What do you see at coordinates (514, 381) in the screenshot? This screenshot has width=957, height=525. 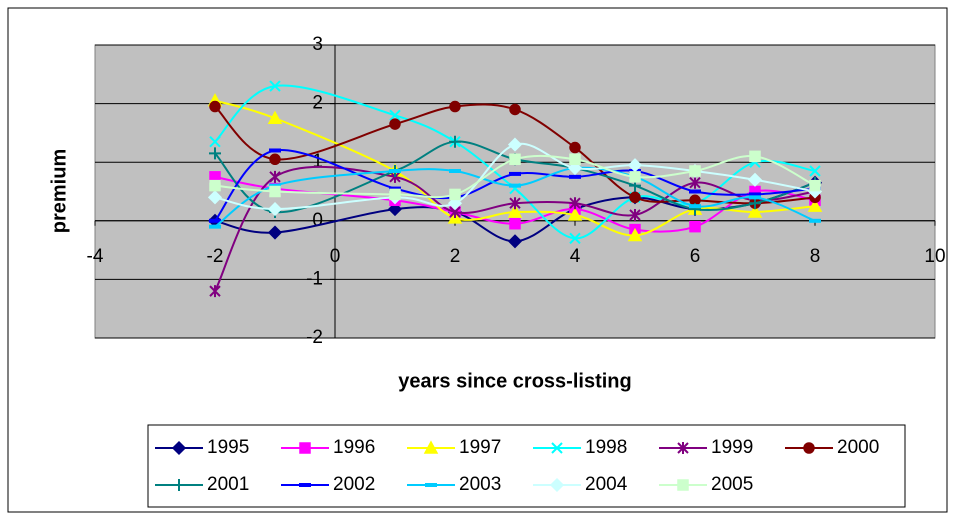 I see `x-axis-label: years since cross-listing` at bounding box center [514, 381].